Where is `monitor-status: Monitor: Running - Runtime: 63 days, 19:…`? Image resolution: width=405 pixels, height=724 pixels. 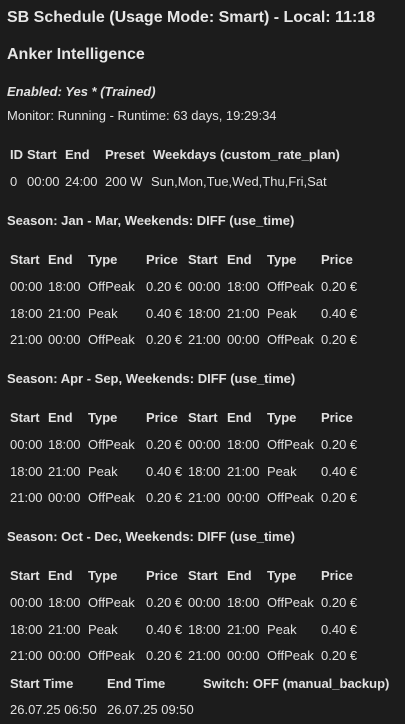 monitor-status: Monitor: Running - Runtime: 63 days, 19:… is located at coordinates (142, 115).